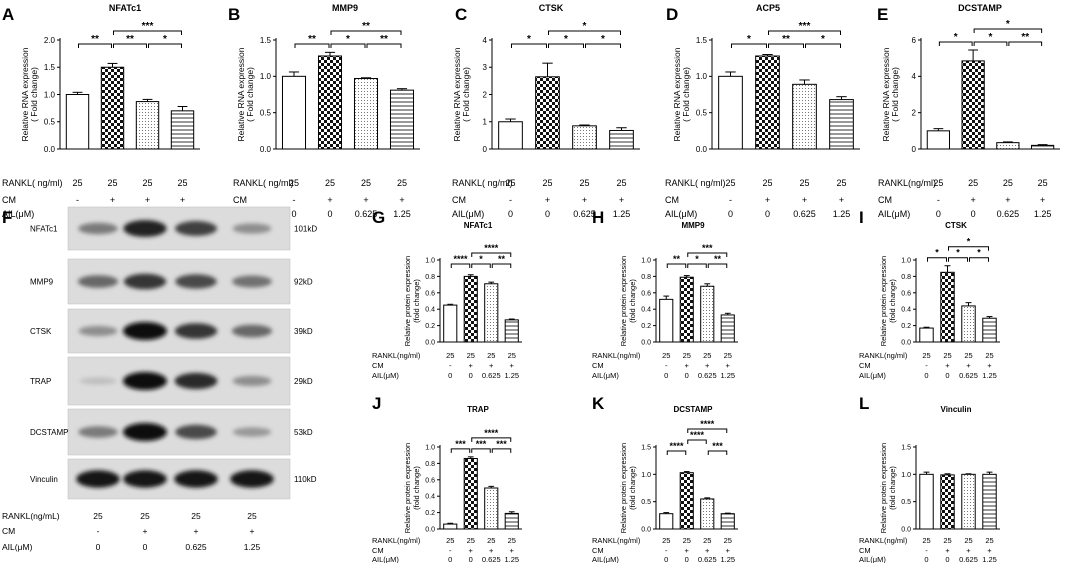  What do you see at coordinates (50, 40) in the screenshot?
I see `y-tick-label: 2.0` at bounding box center [50, 40].